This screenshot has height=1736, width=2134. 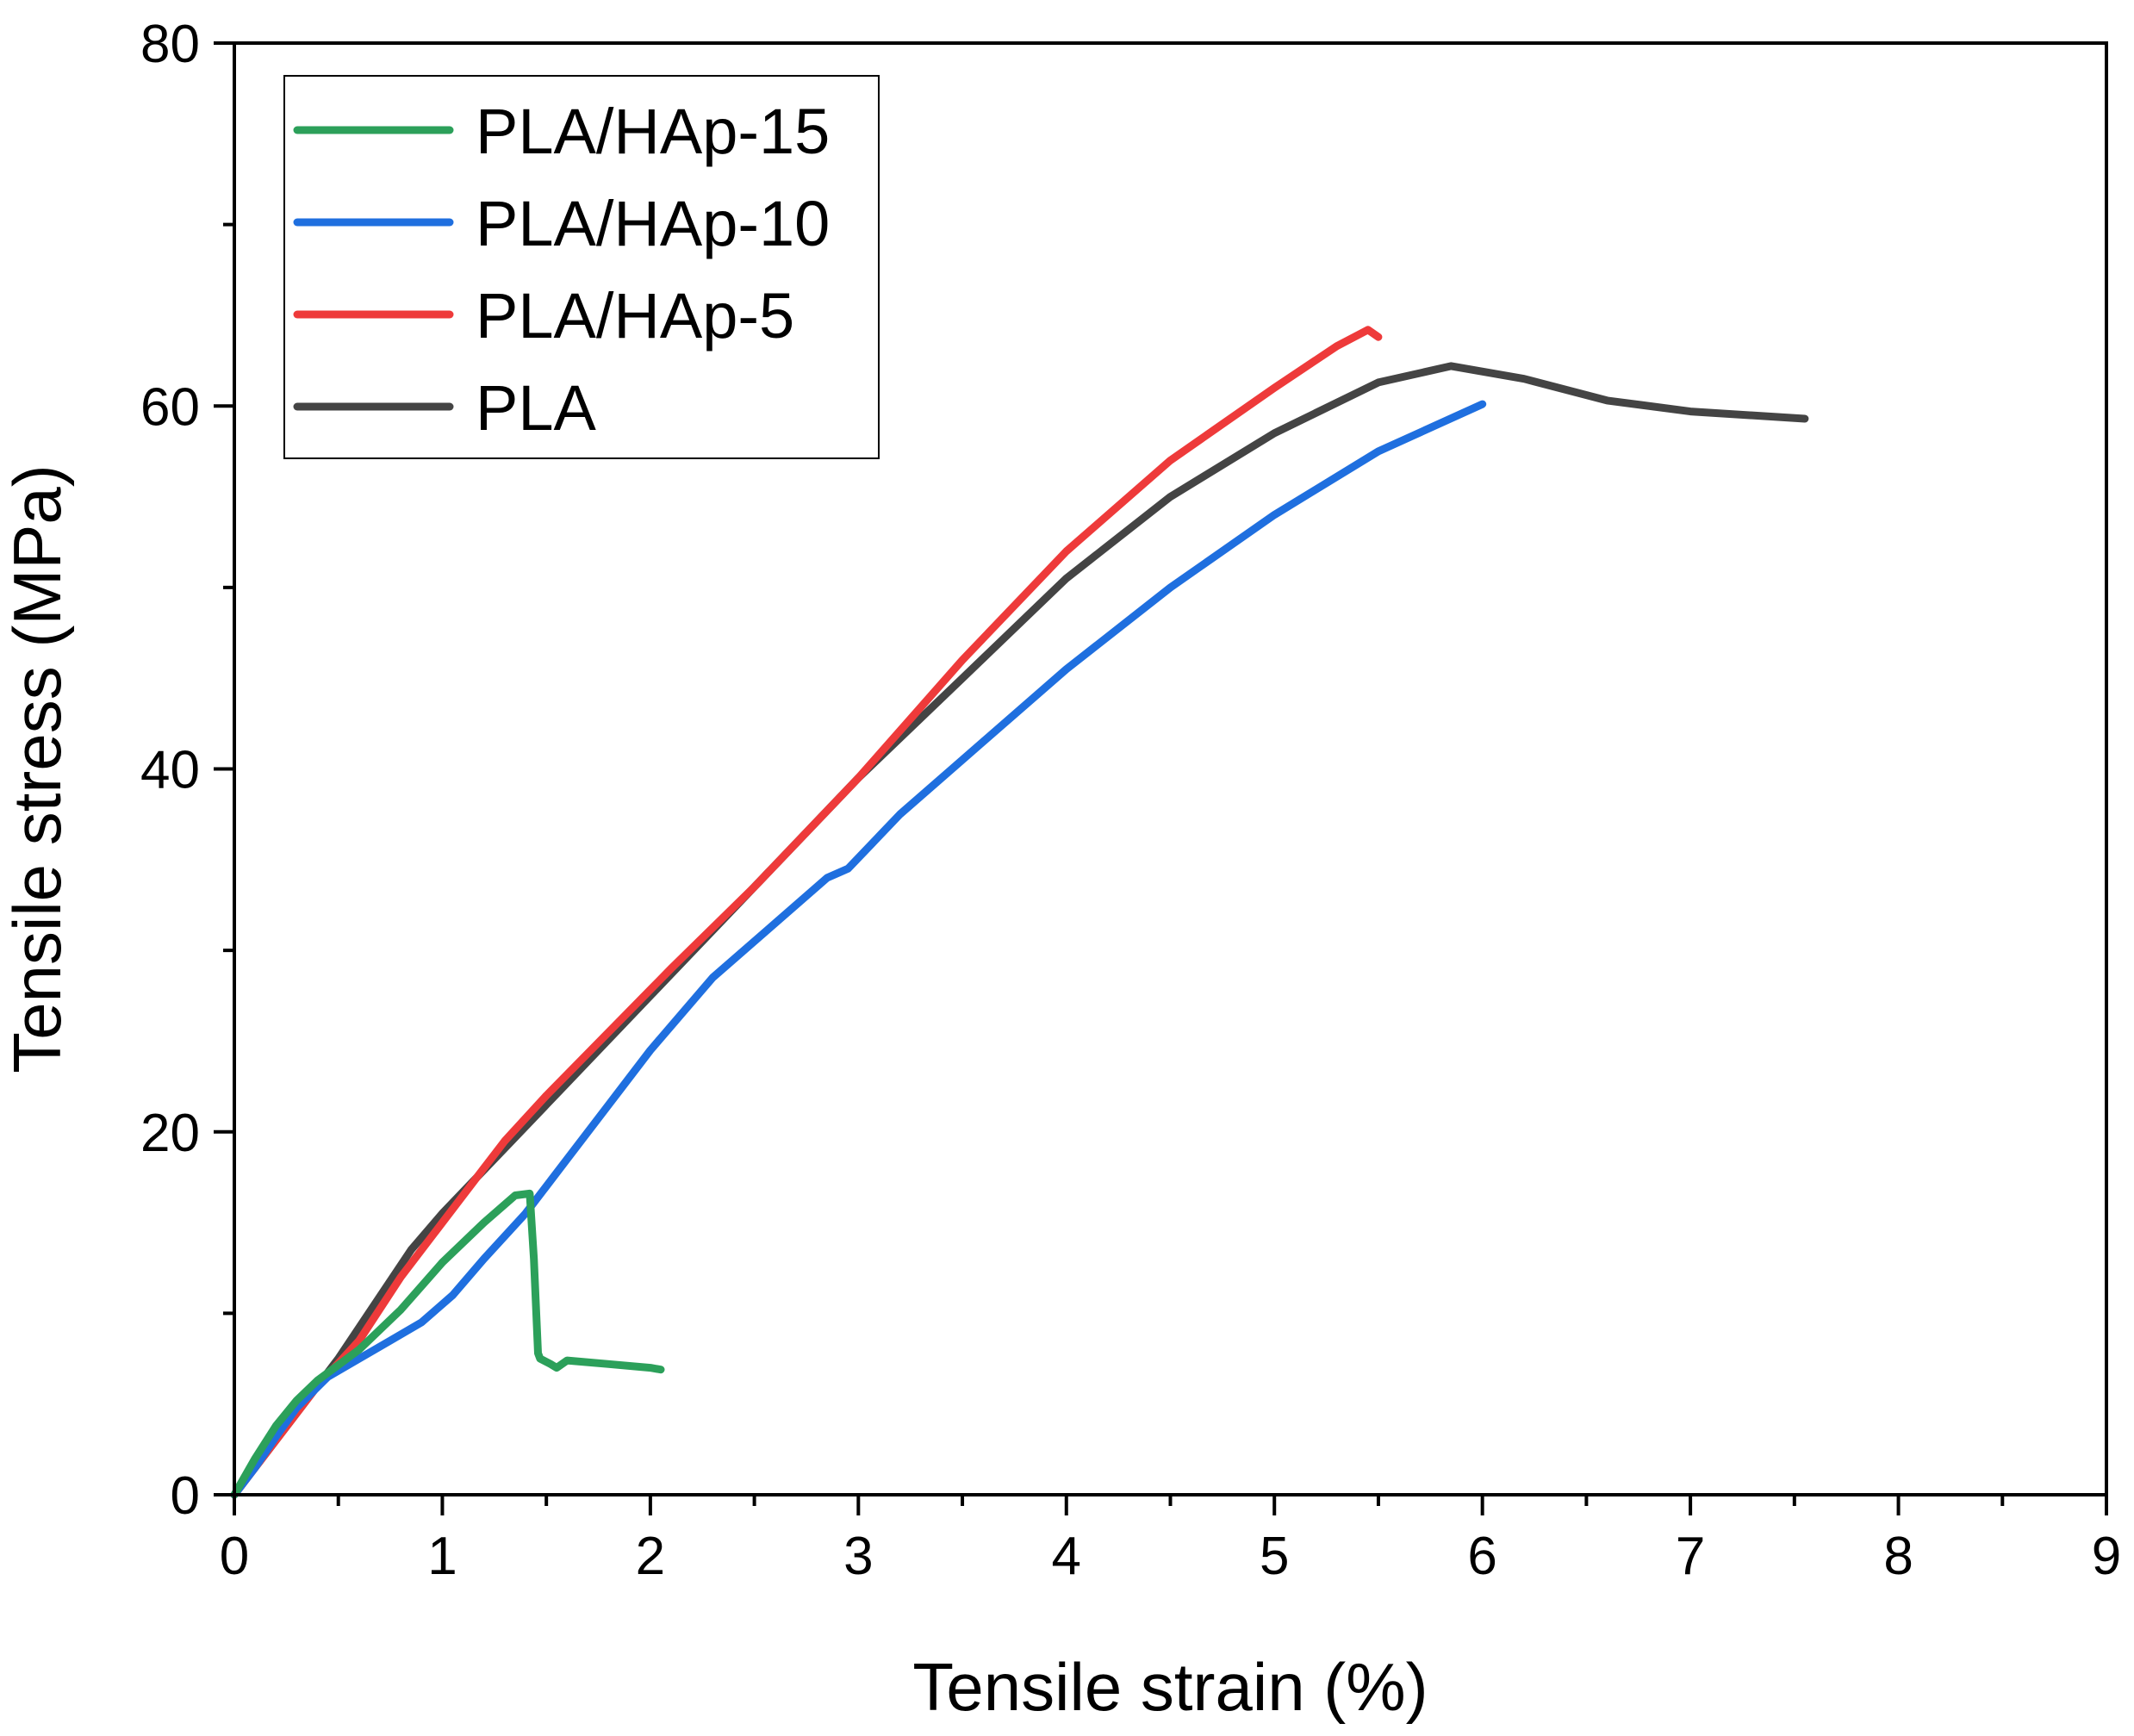 What do you see at coordinates (1898, 1557) in the screenshot?
I see `x-tick-label: 8` at bounding box center [1898, 1557].